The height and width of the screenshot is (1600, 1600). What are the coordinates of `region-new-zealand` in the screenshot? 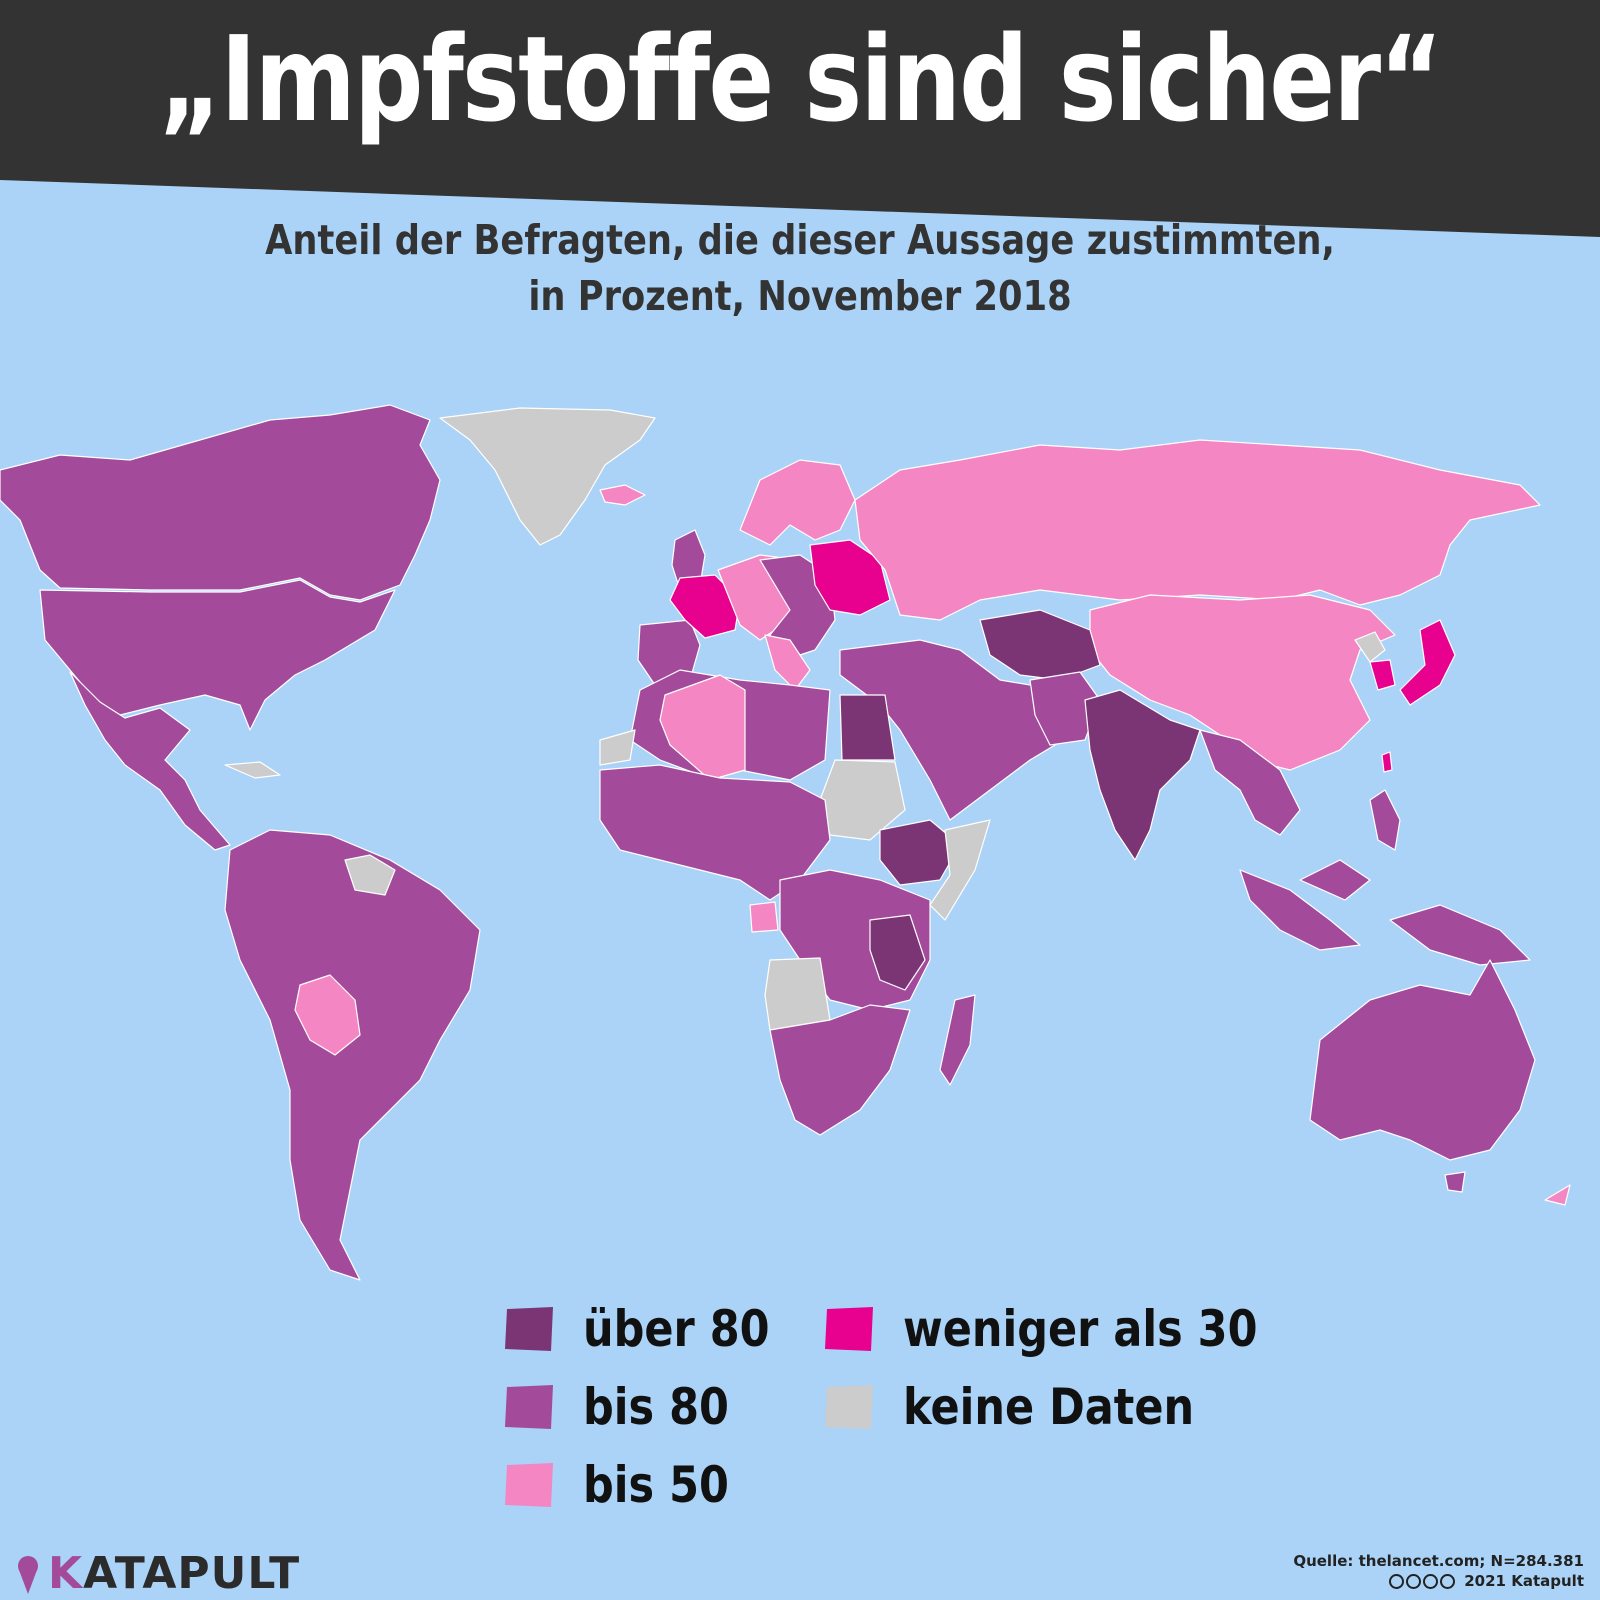 It's located at (1557, 1195).